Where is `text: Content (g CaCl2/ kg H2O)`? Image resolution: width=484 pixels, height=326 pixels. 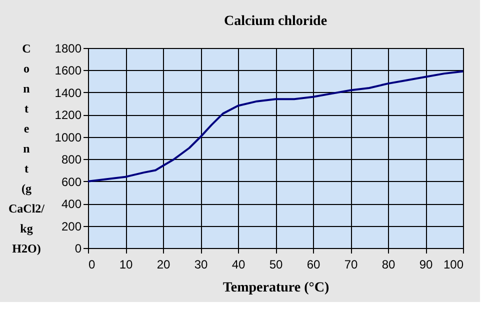
text: Content (g CaCl2/ kg H2O) is located at coordinates (26, 149).